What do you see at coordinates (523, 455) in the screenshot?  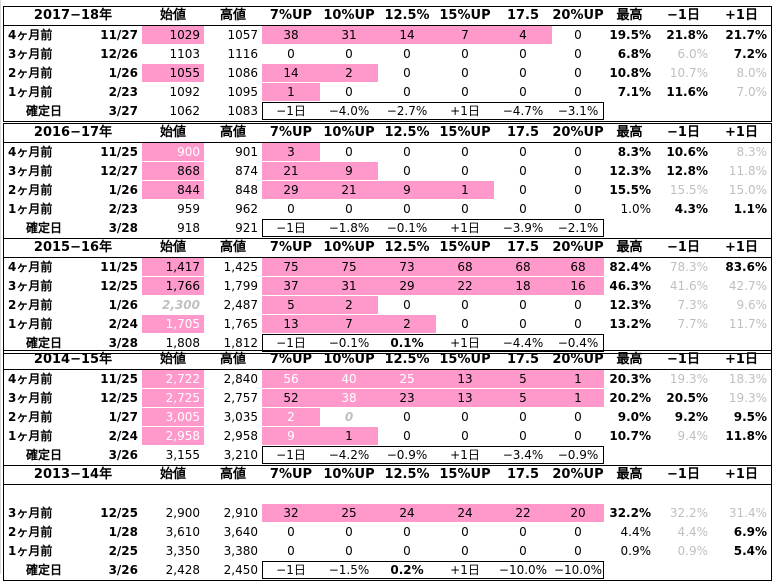 I see `cell: −3.4%` at bounding box center [523, 455].